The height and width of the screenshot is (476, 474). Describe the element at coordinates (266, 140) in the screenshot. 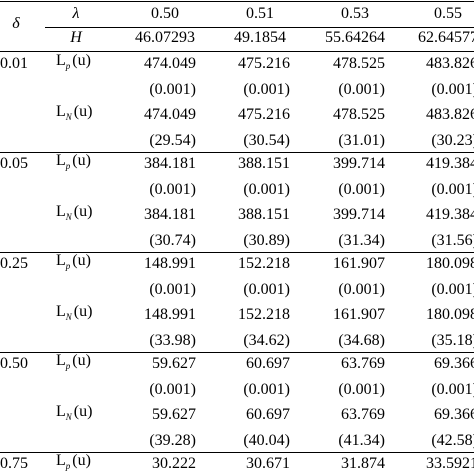

I see `cell-value: (30.54)` at that location.